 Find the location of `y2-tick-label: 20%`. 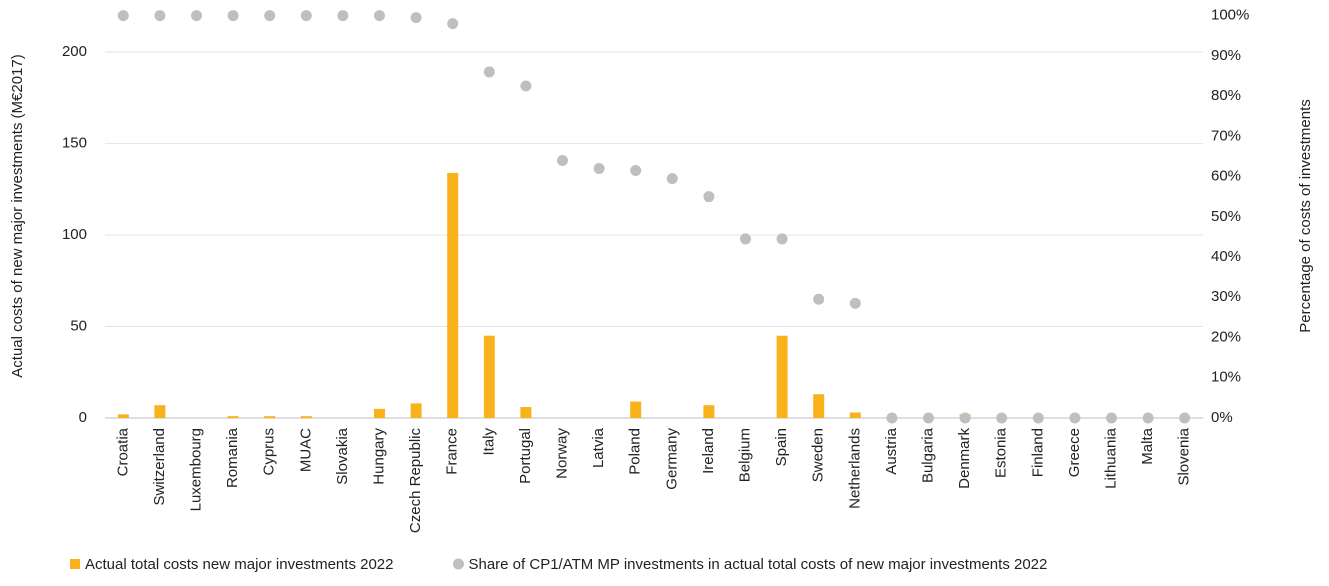

y2-tick-label: 20% is located at coordinates (1226, 336).